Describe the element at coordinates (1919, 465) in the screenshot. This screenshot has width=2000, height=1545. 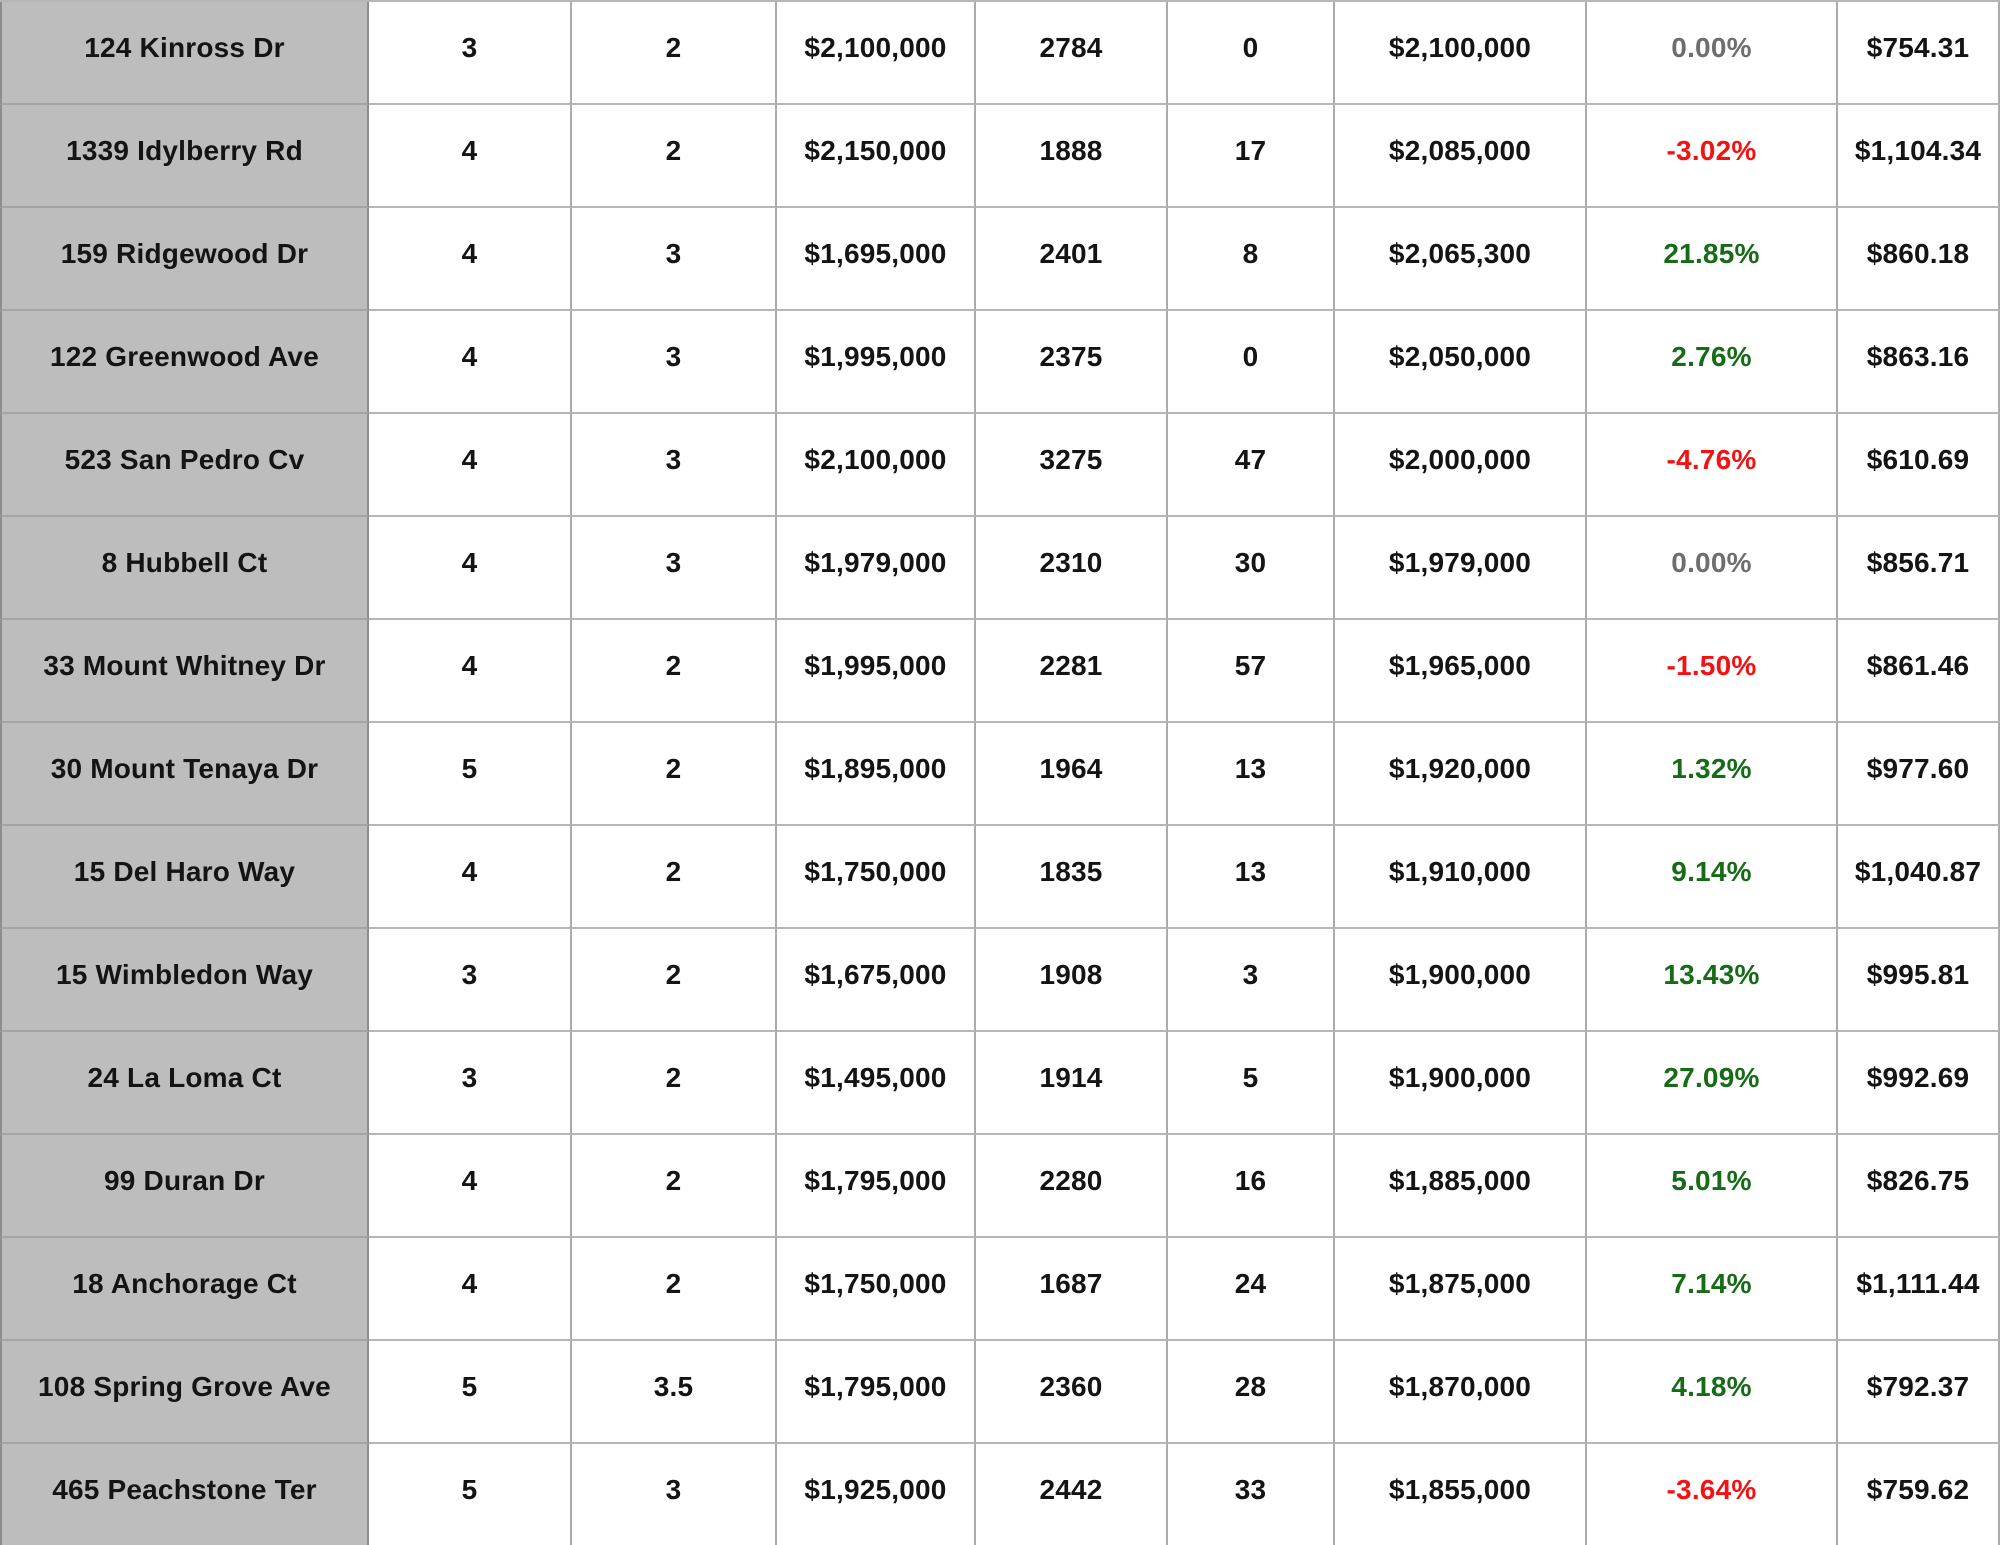
I see `cell-price-per-sqft: $610.69` at that location.